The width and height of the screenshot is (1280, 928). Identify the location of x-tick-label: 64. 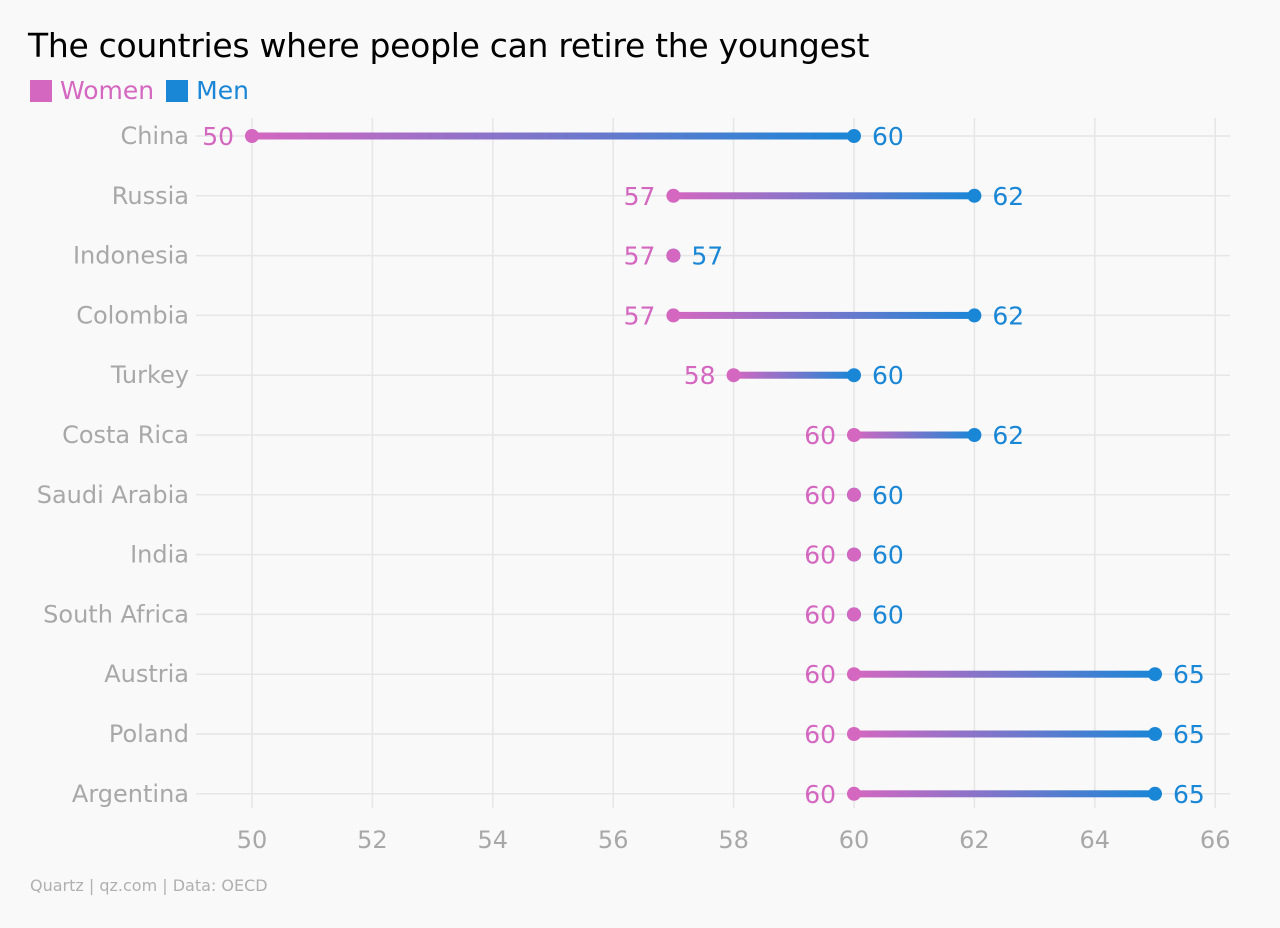
(1095, 840).